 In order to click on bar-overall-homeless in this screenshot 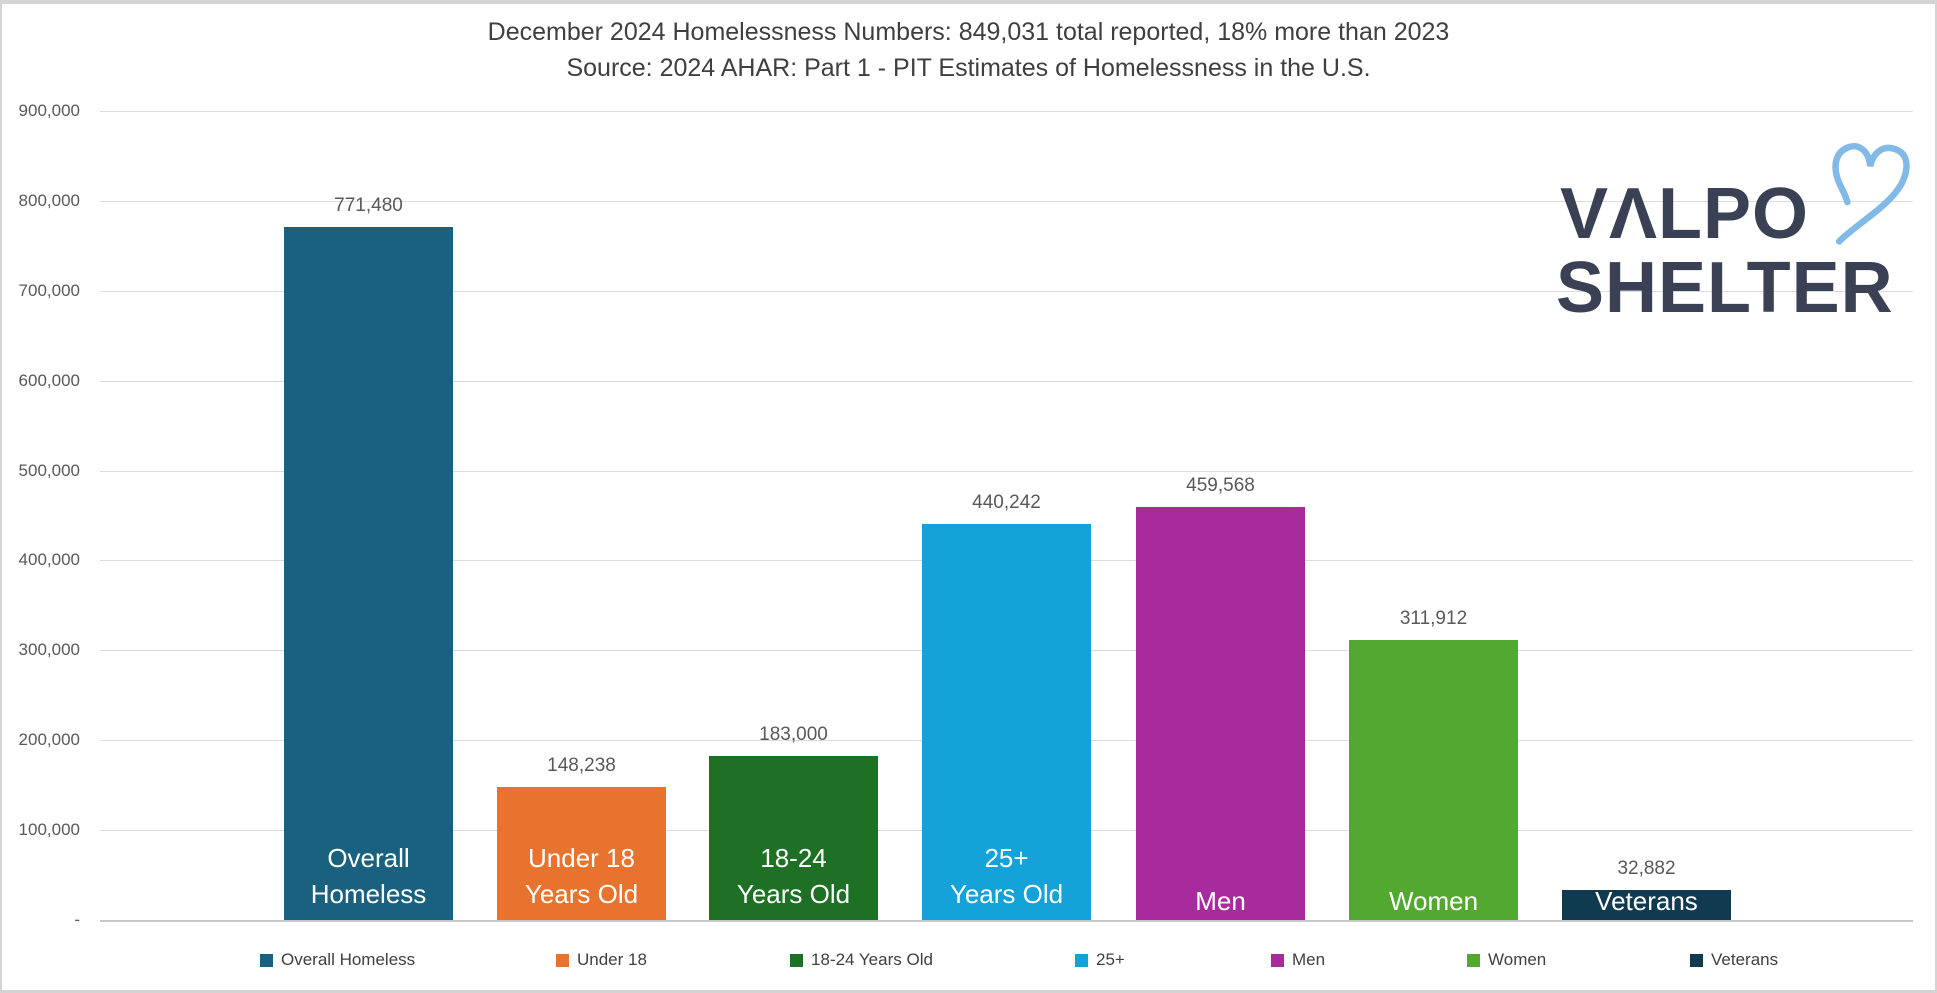, I will do `click(368, 573)`.